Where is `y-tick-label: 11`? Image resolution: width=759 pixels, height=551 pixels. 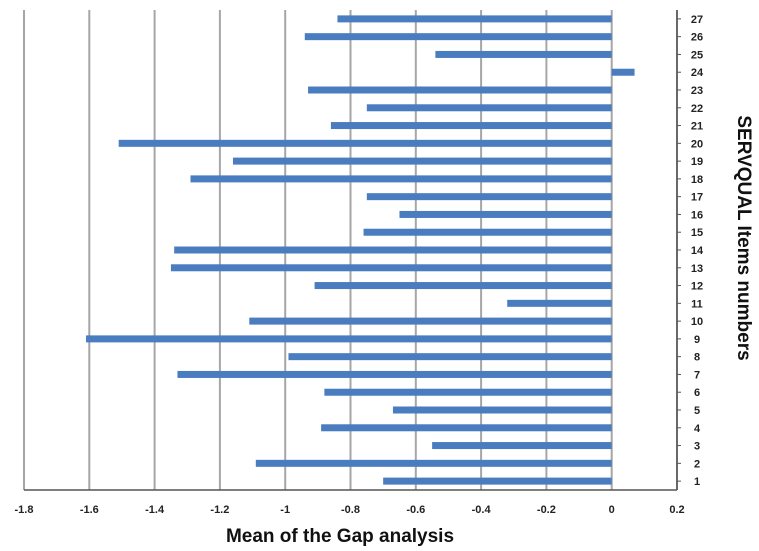 y-tick-label: 11 is located at coordinates (697, 304).